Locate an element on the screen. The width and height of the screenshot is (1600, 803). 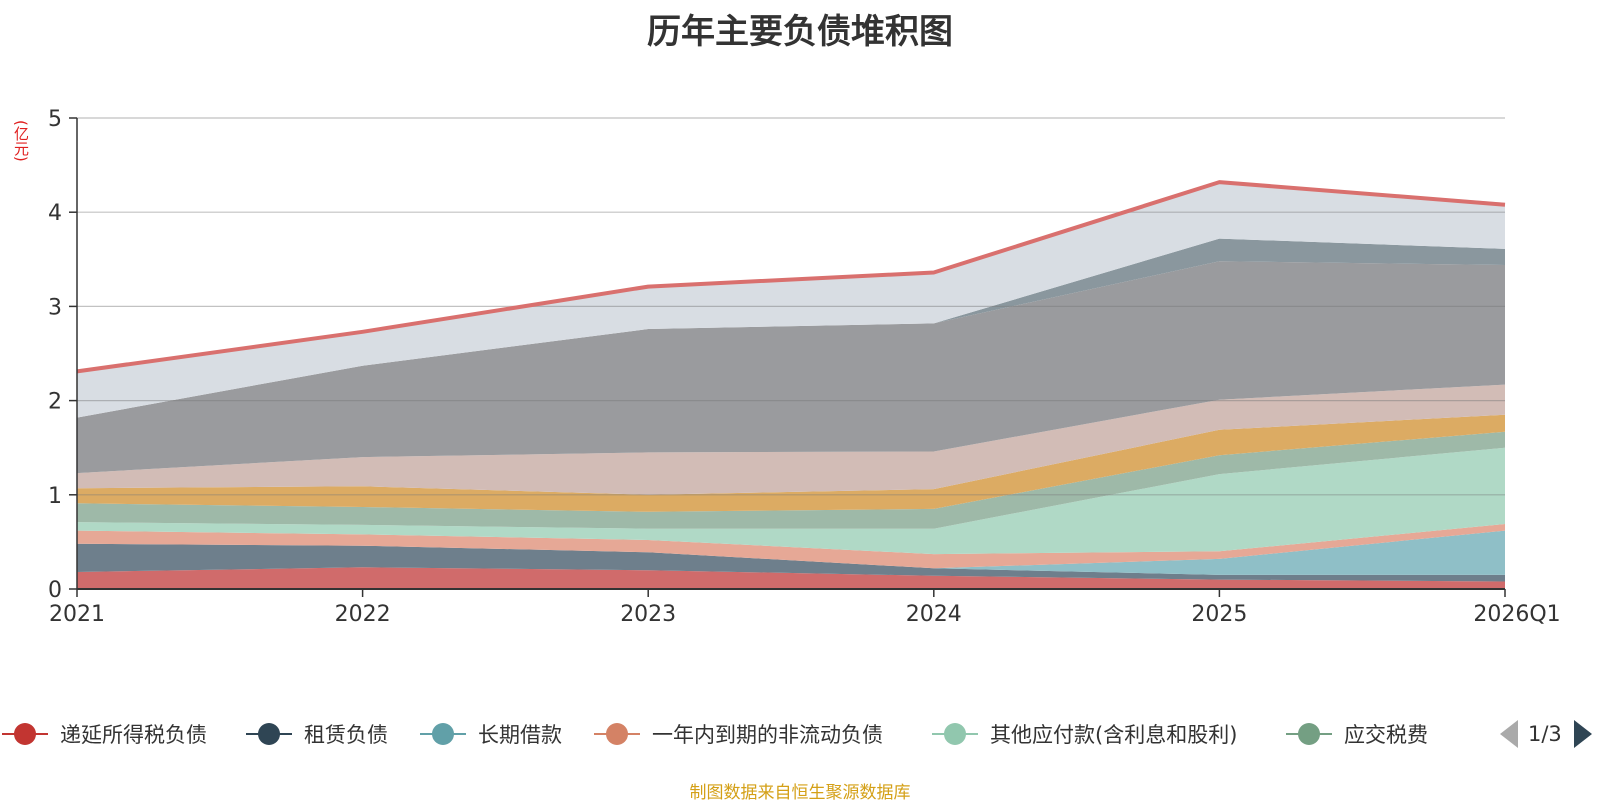
legend-item-series-4: 其他应付款(含利息和股利) is located at coordinates (1084, 734).